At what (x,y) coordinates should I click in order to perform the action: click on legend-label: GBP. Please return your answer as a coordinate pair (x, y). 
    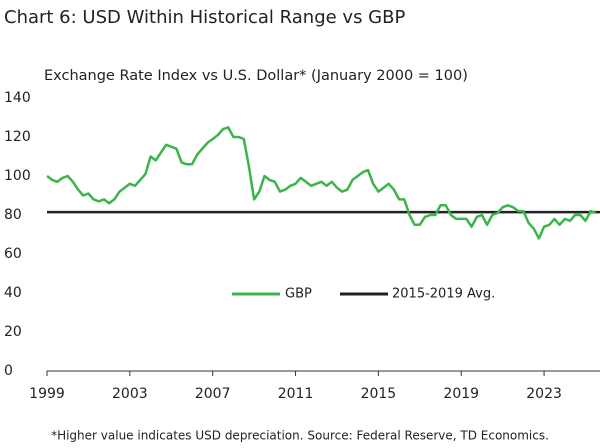
    Looking at the image, I should click on (298, 294).